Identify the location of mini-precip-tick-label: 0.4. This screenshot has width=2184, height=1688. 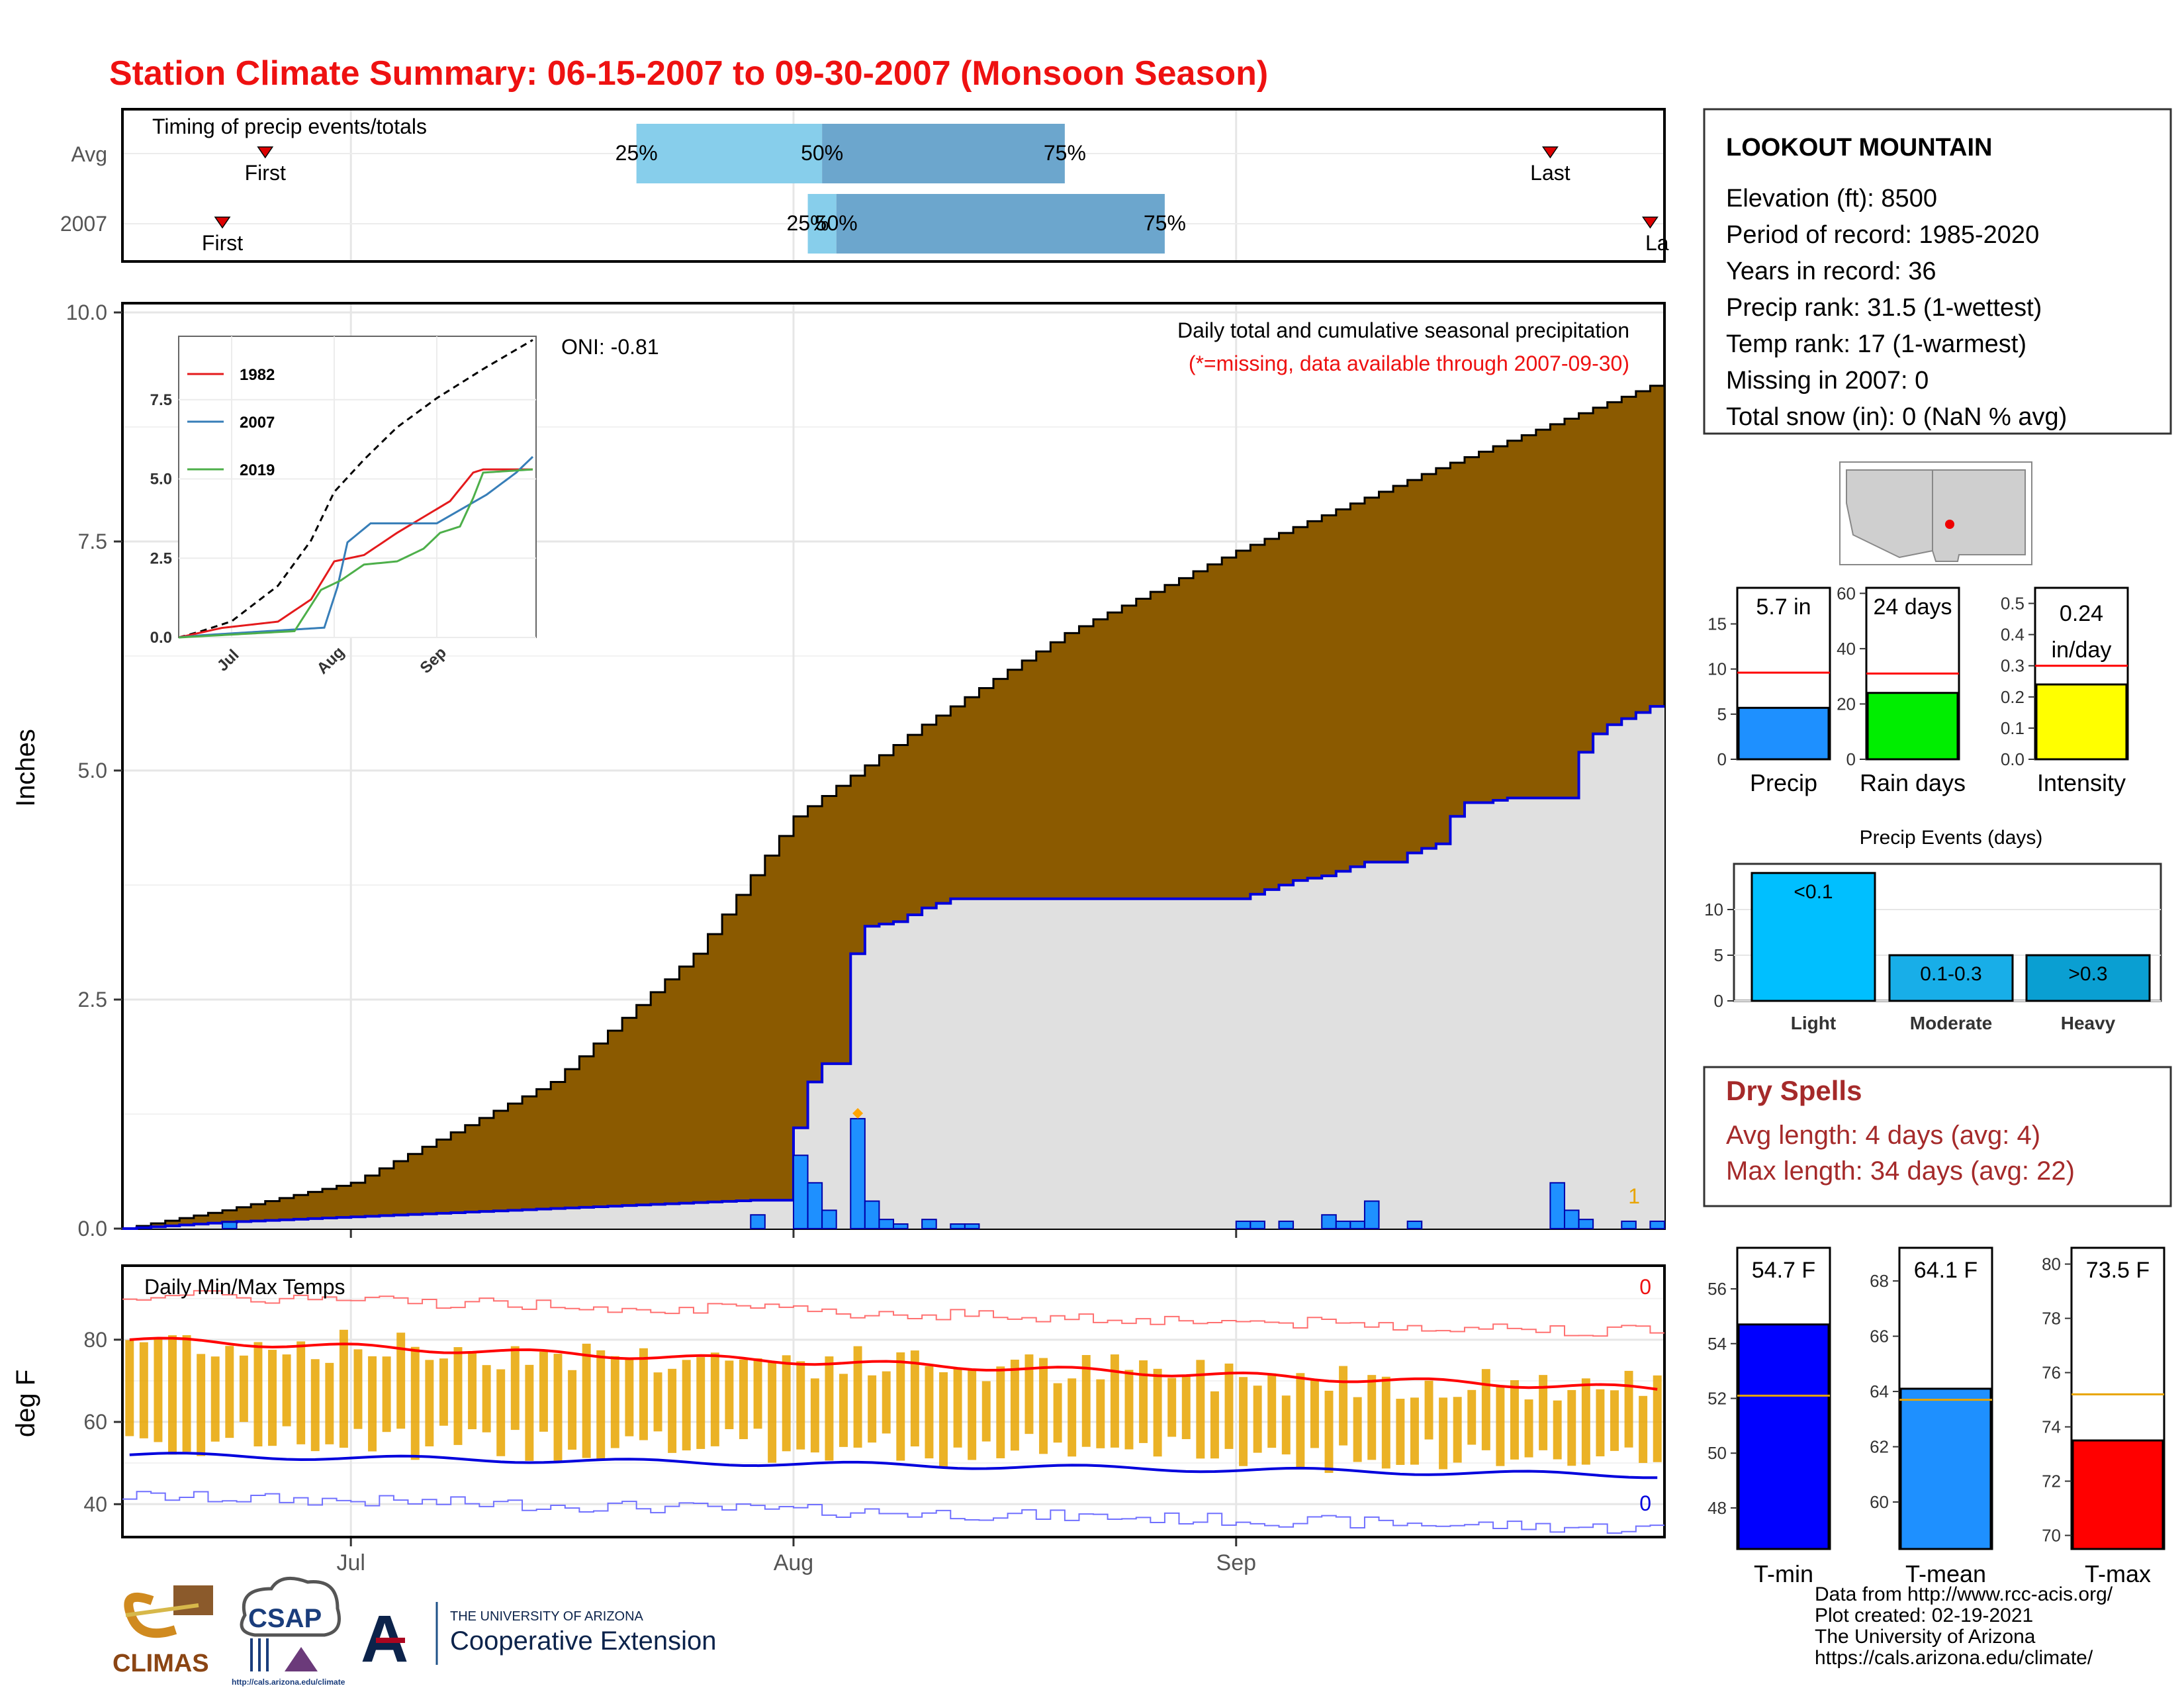
(2013, 635).